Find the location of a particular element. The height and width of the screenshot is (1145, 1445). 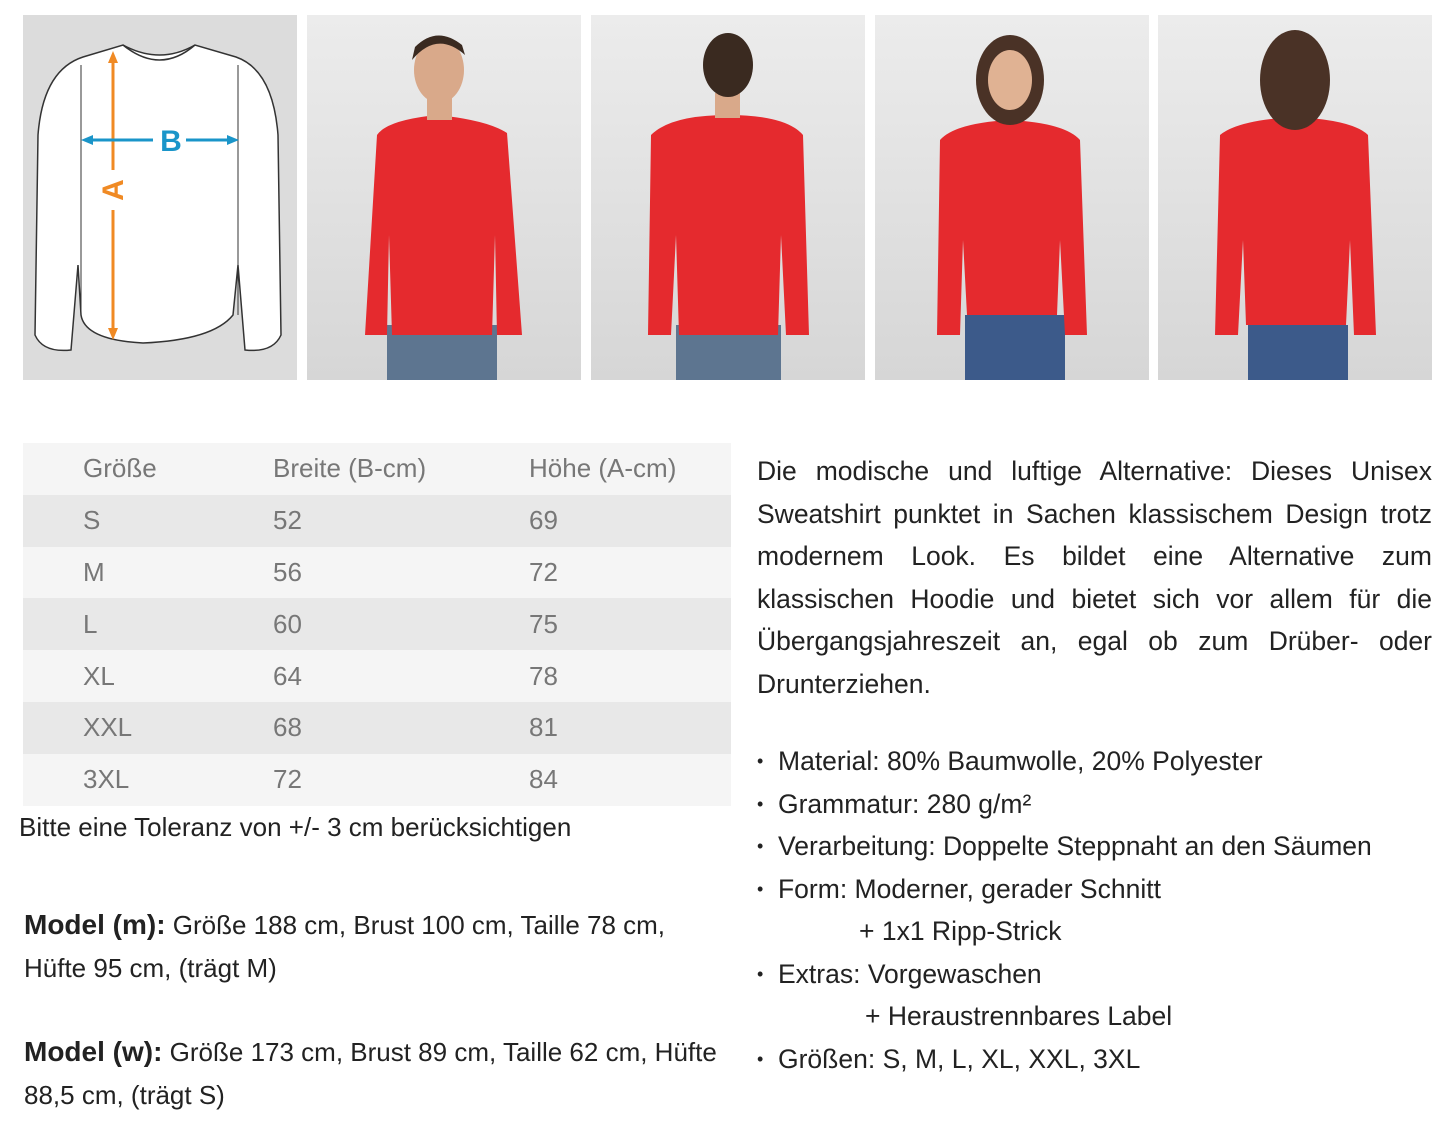

table-row: 3XL 72 84 is located at coordinates (377, 779).